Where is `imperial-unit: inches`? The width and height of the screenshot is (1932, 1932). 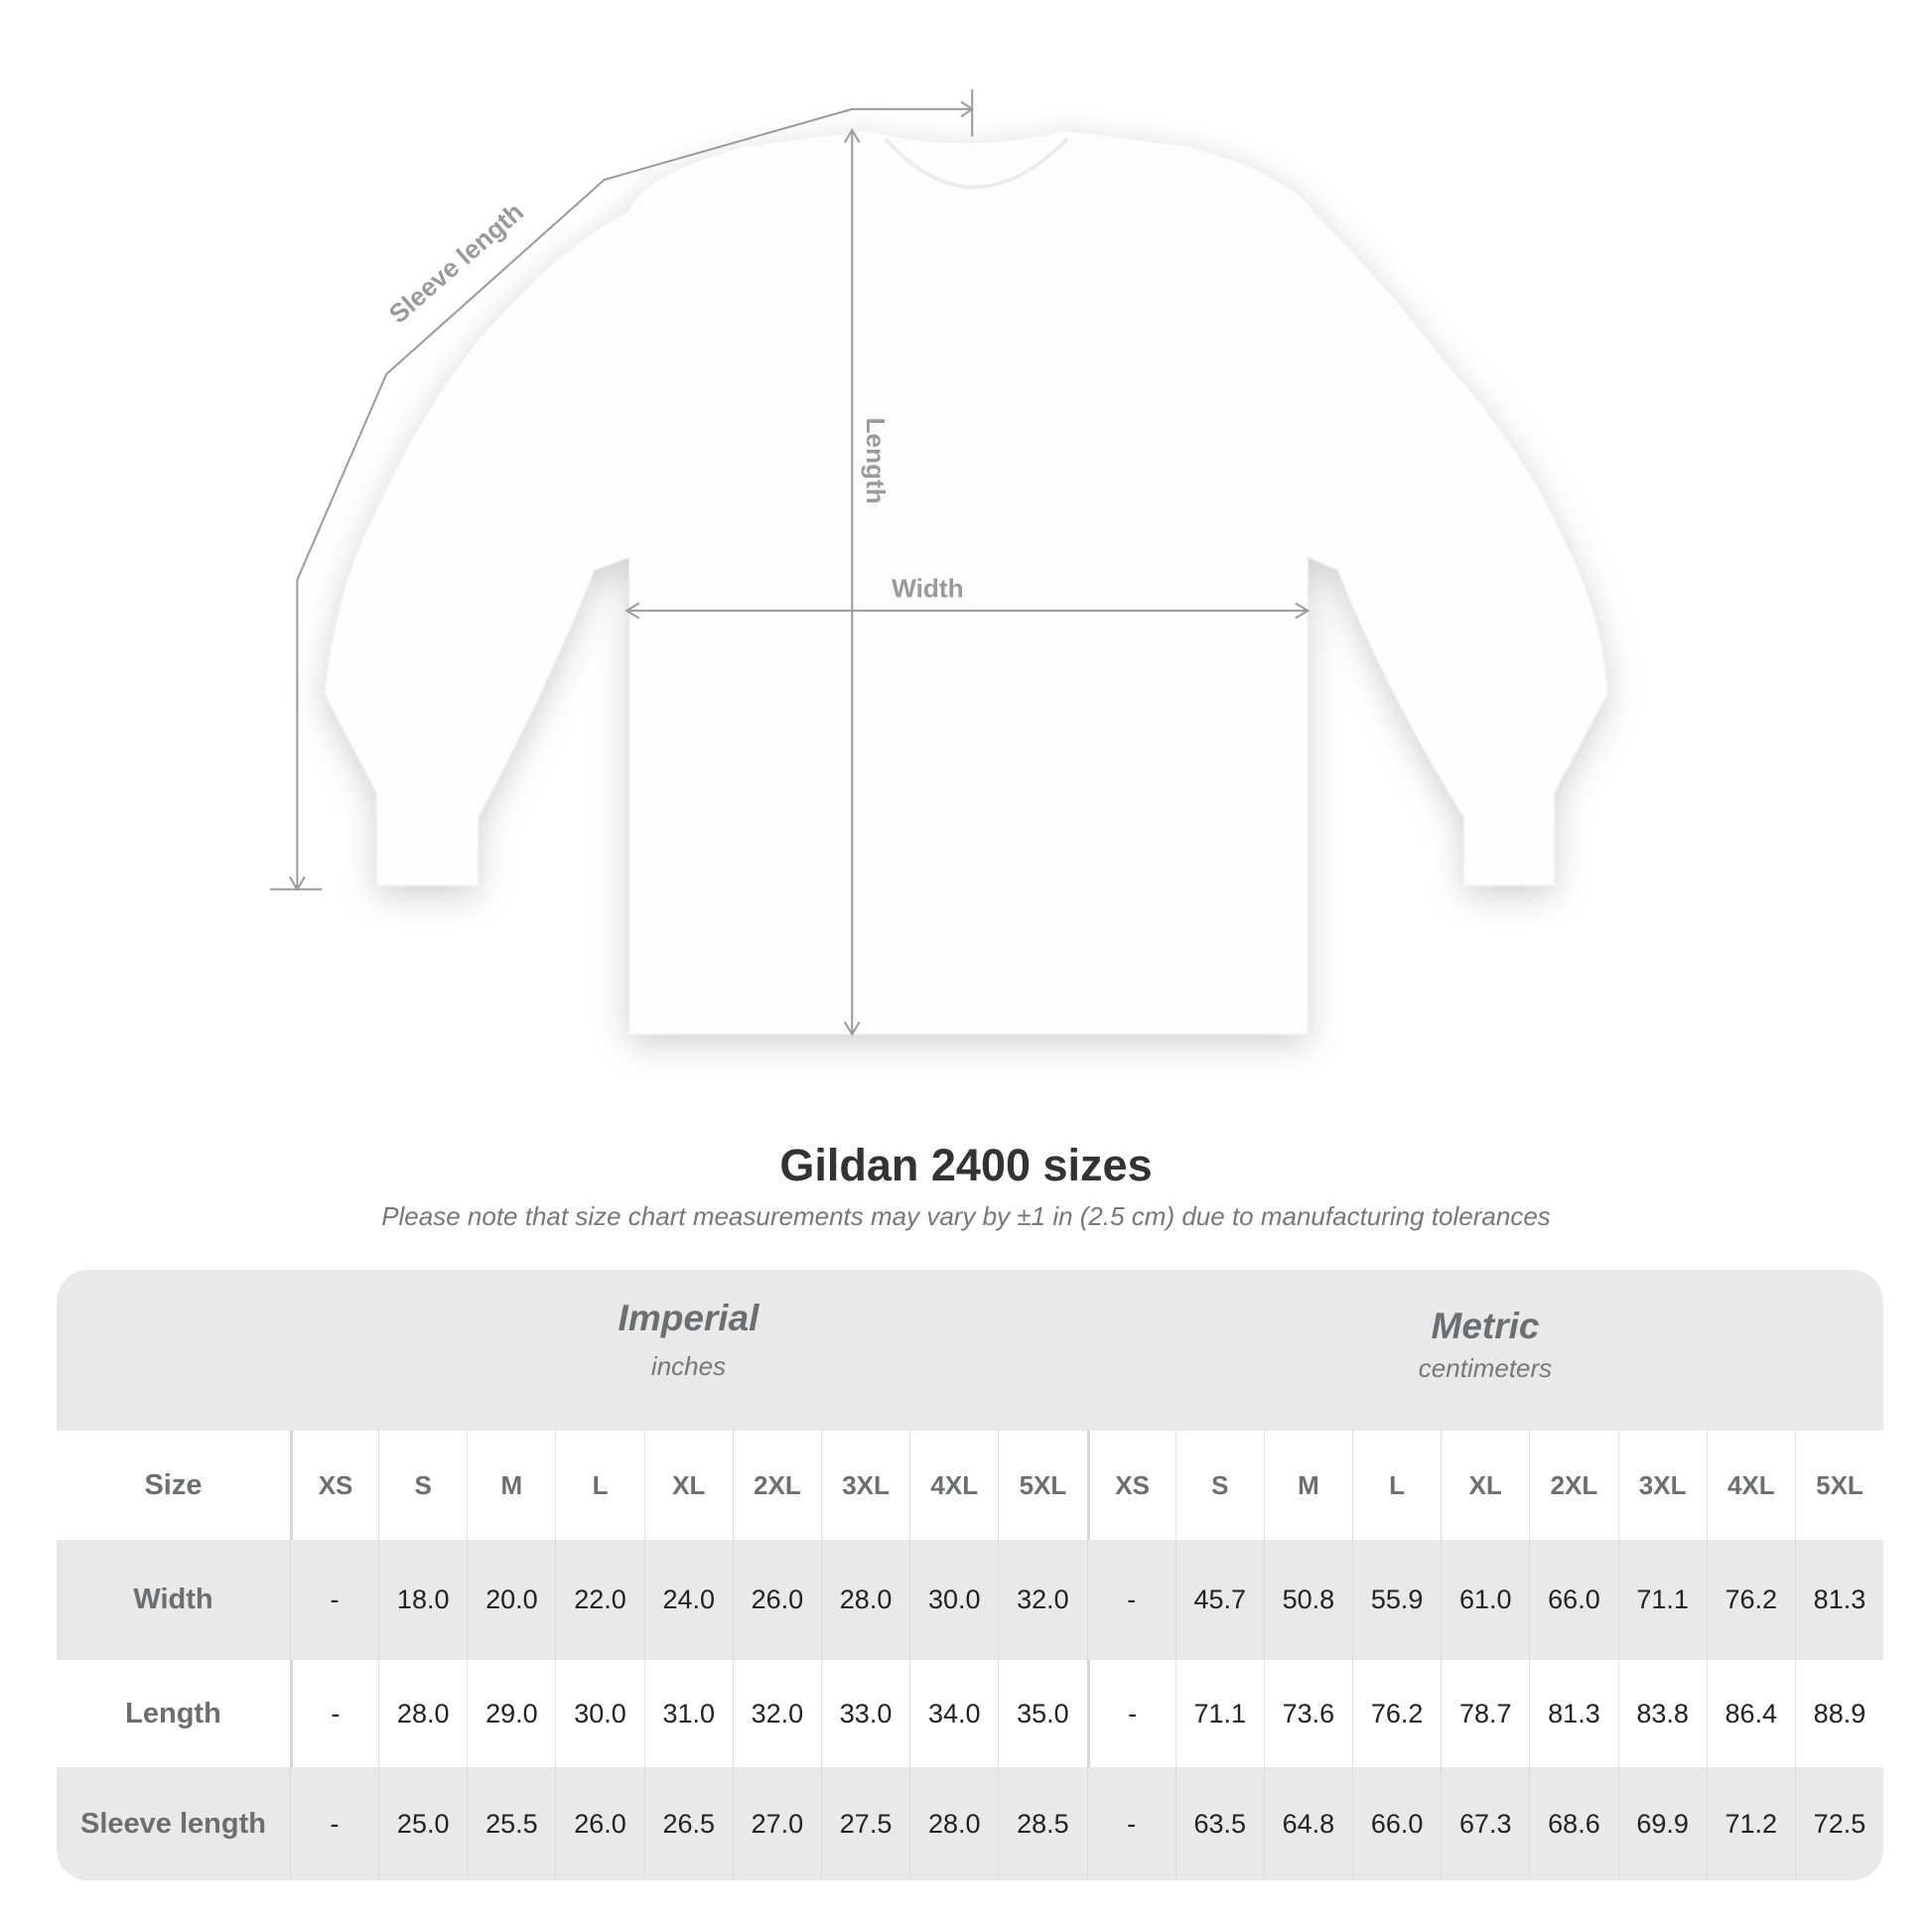
imperial-unit: inches is located at coordinates (688, 1366).